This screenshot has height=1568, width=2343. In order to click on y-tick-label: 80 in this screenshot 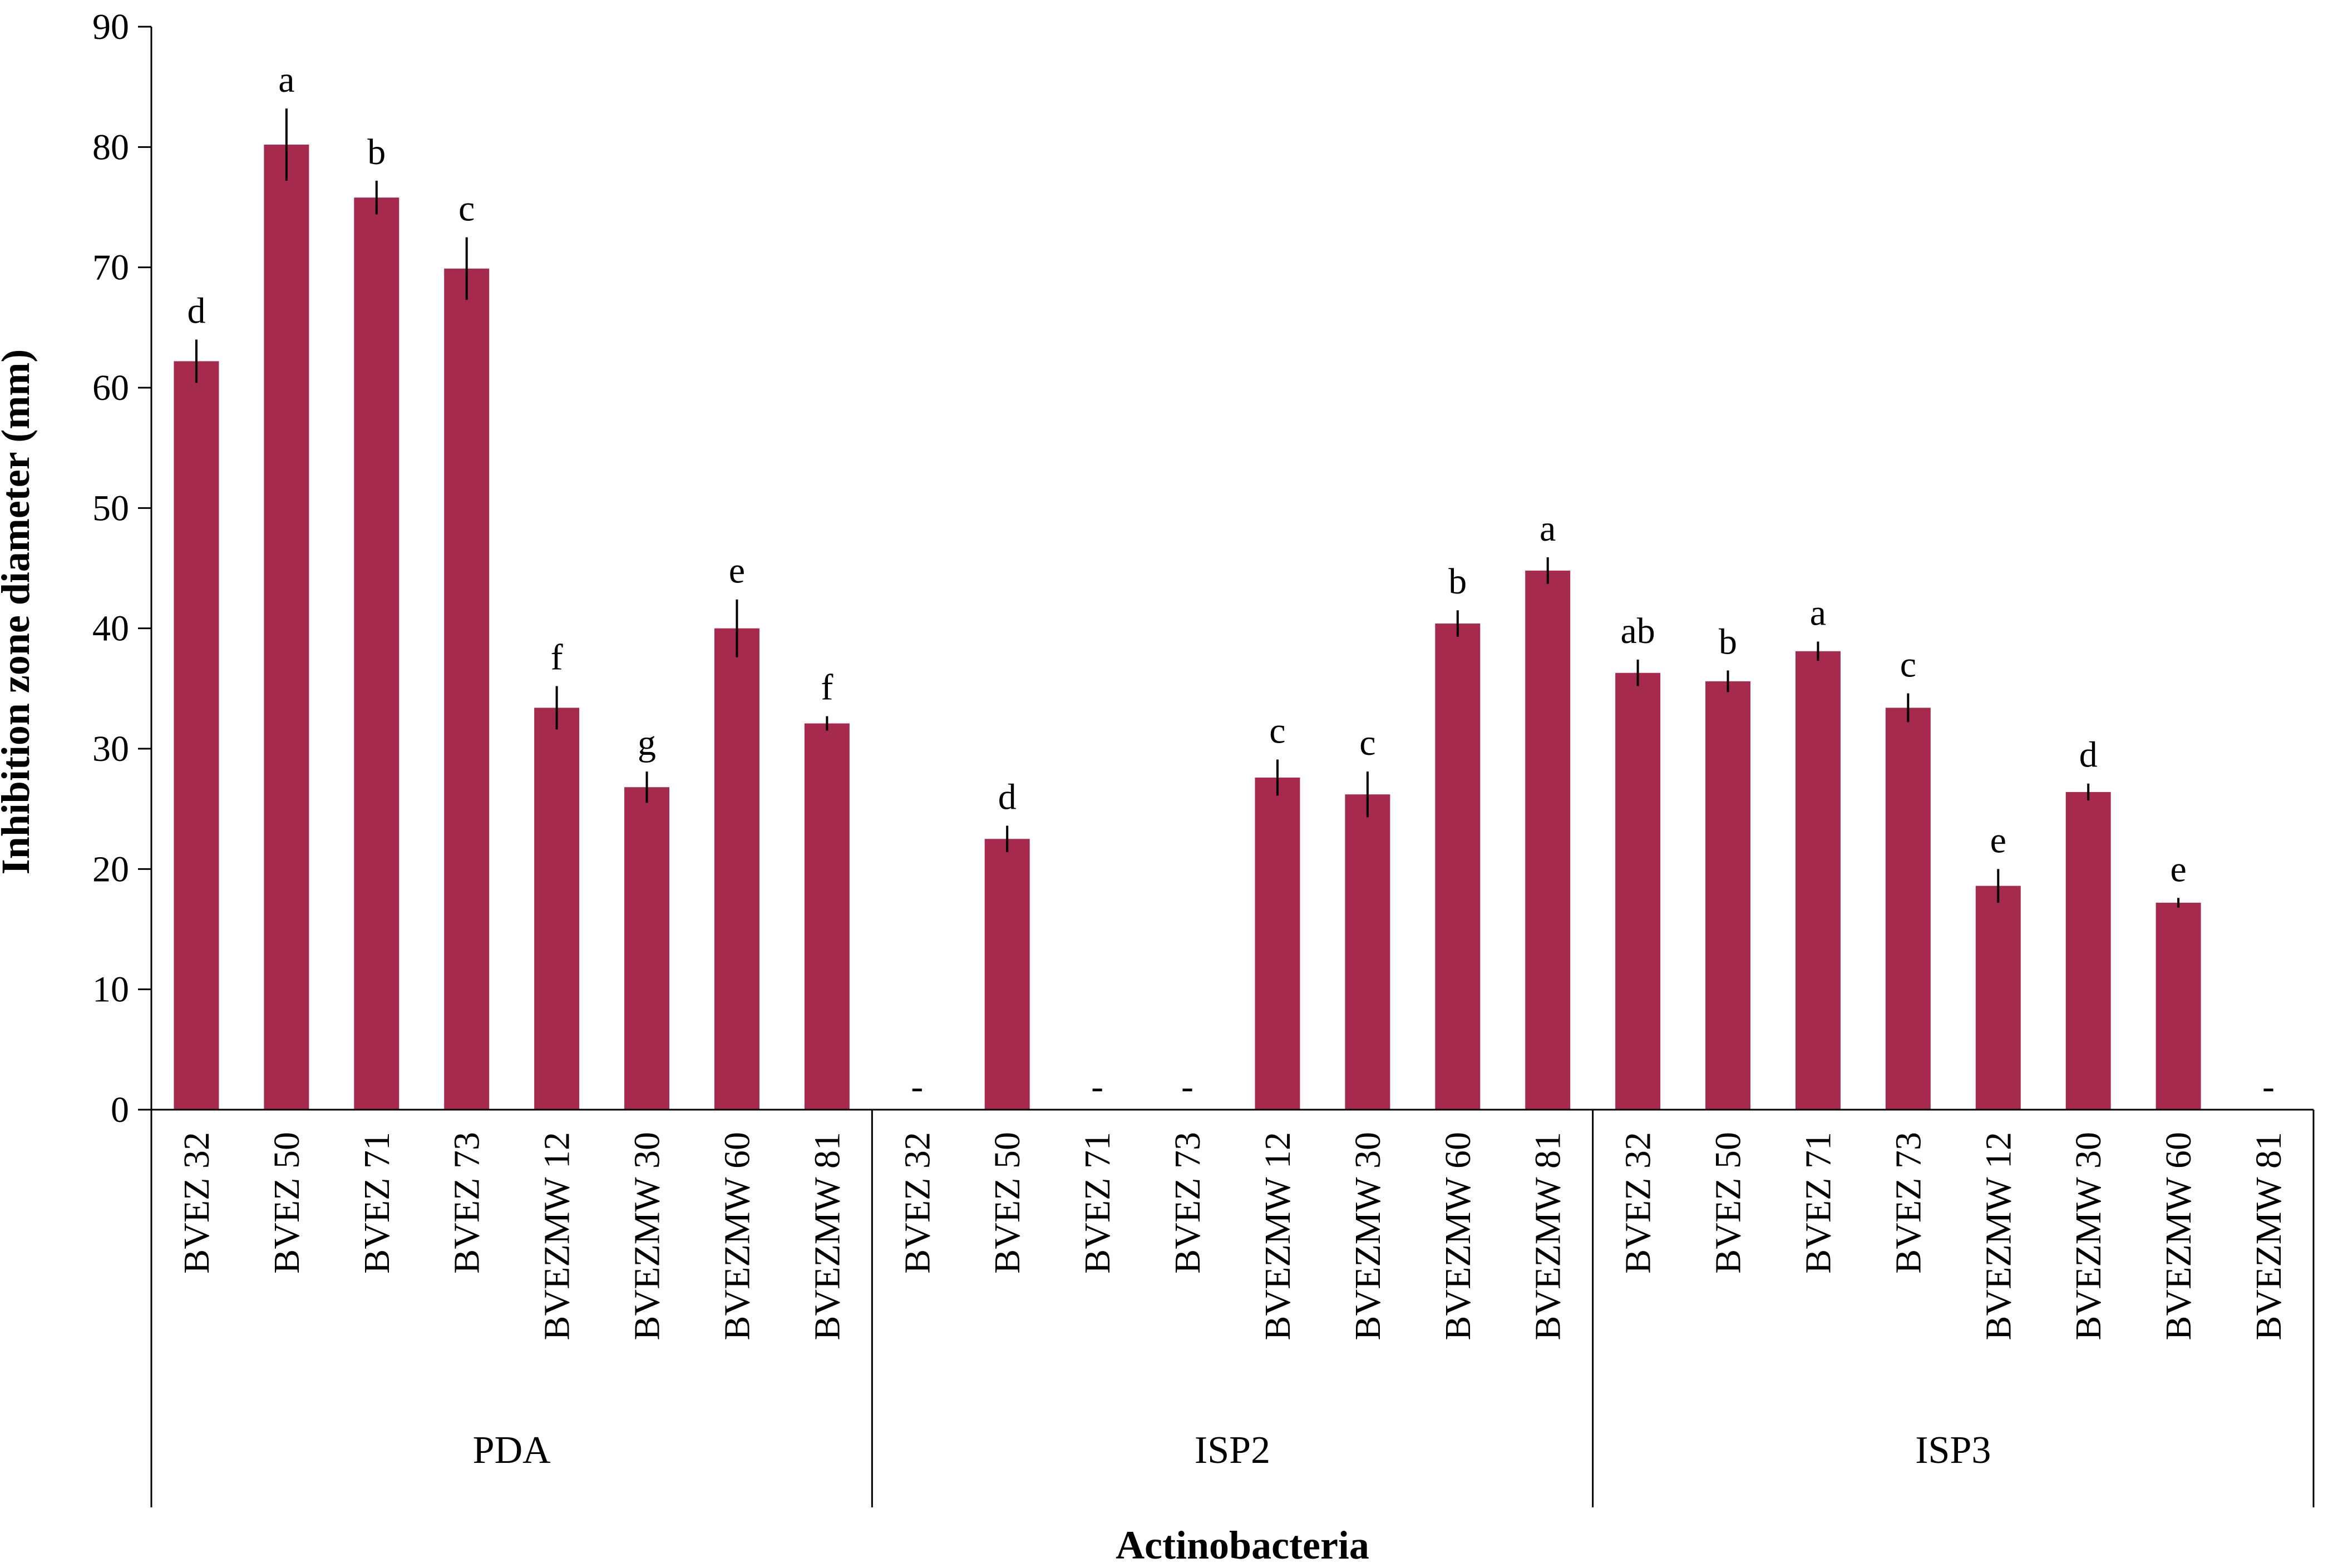, I will do `click(110, 147)`.